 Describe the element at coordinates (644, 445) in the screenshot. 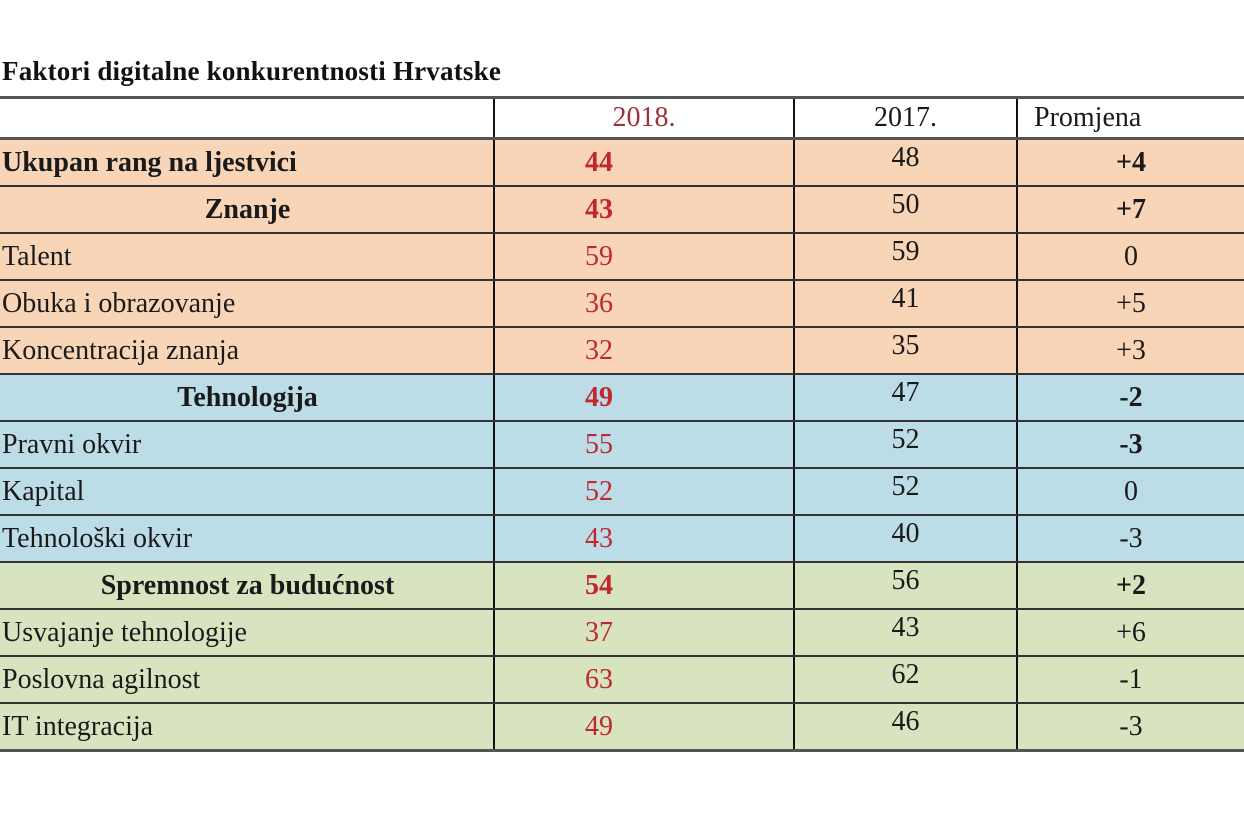

I see `value-2018: 55` at that location.